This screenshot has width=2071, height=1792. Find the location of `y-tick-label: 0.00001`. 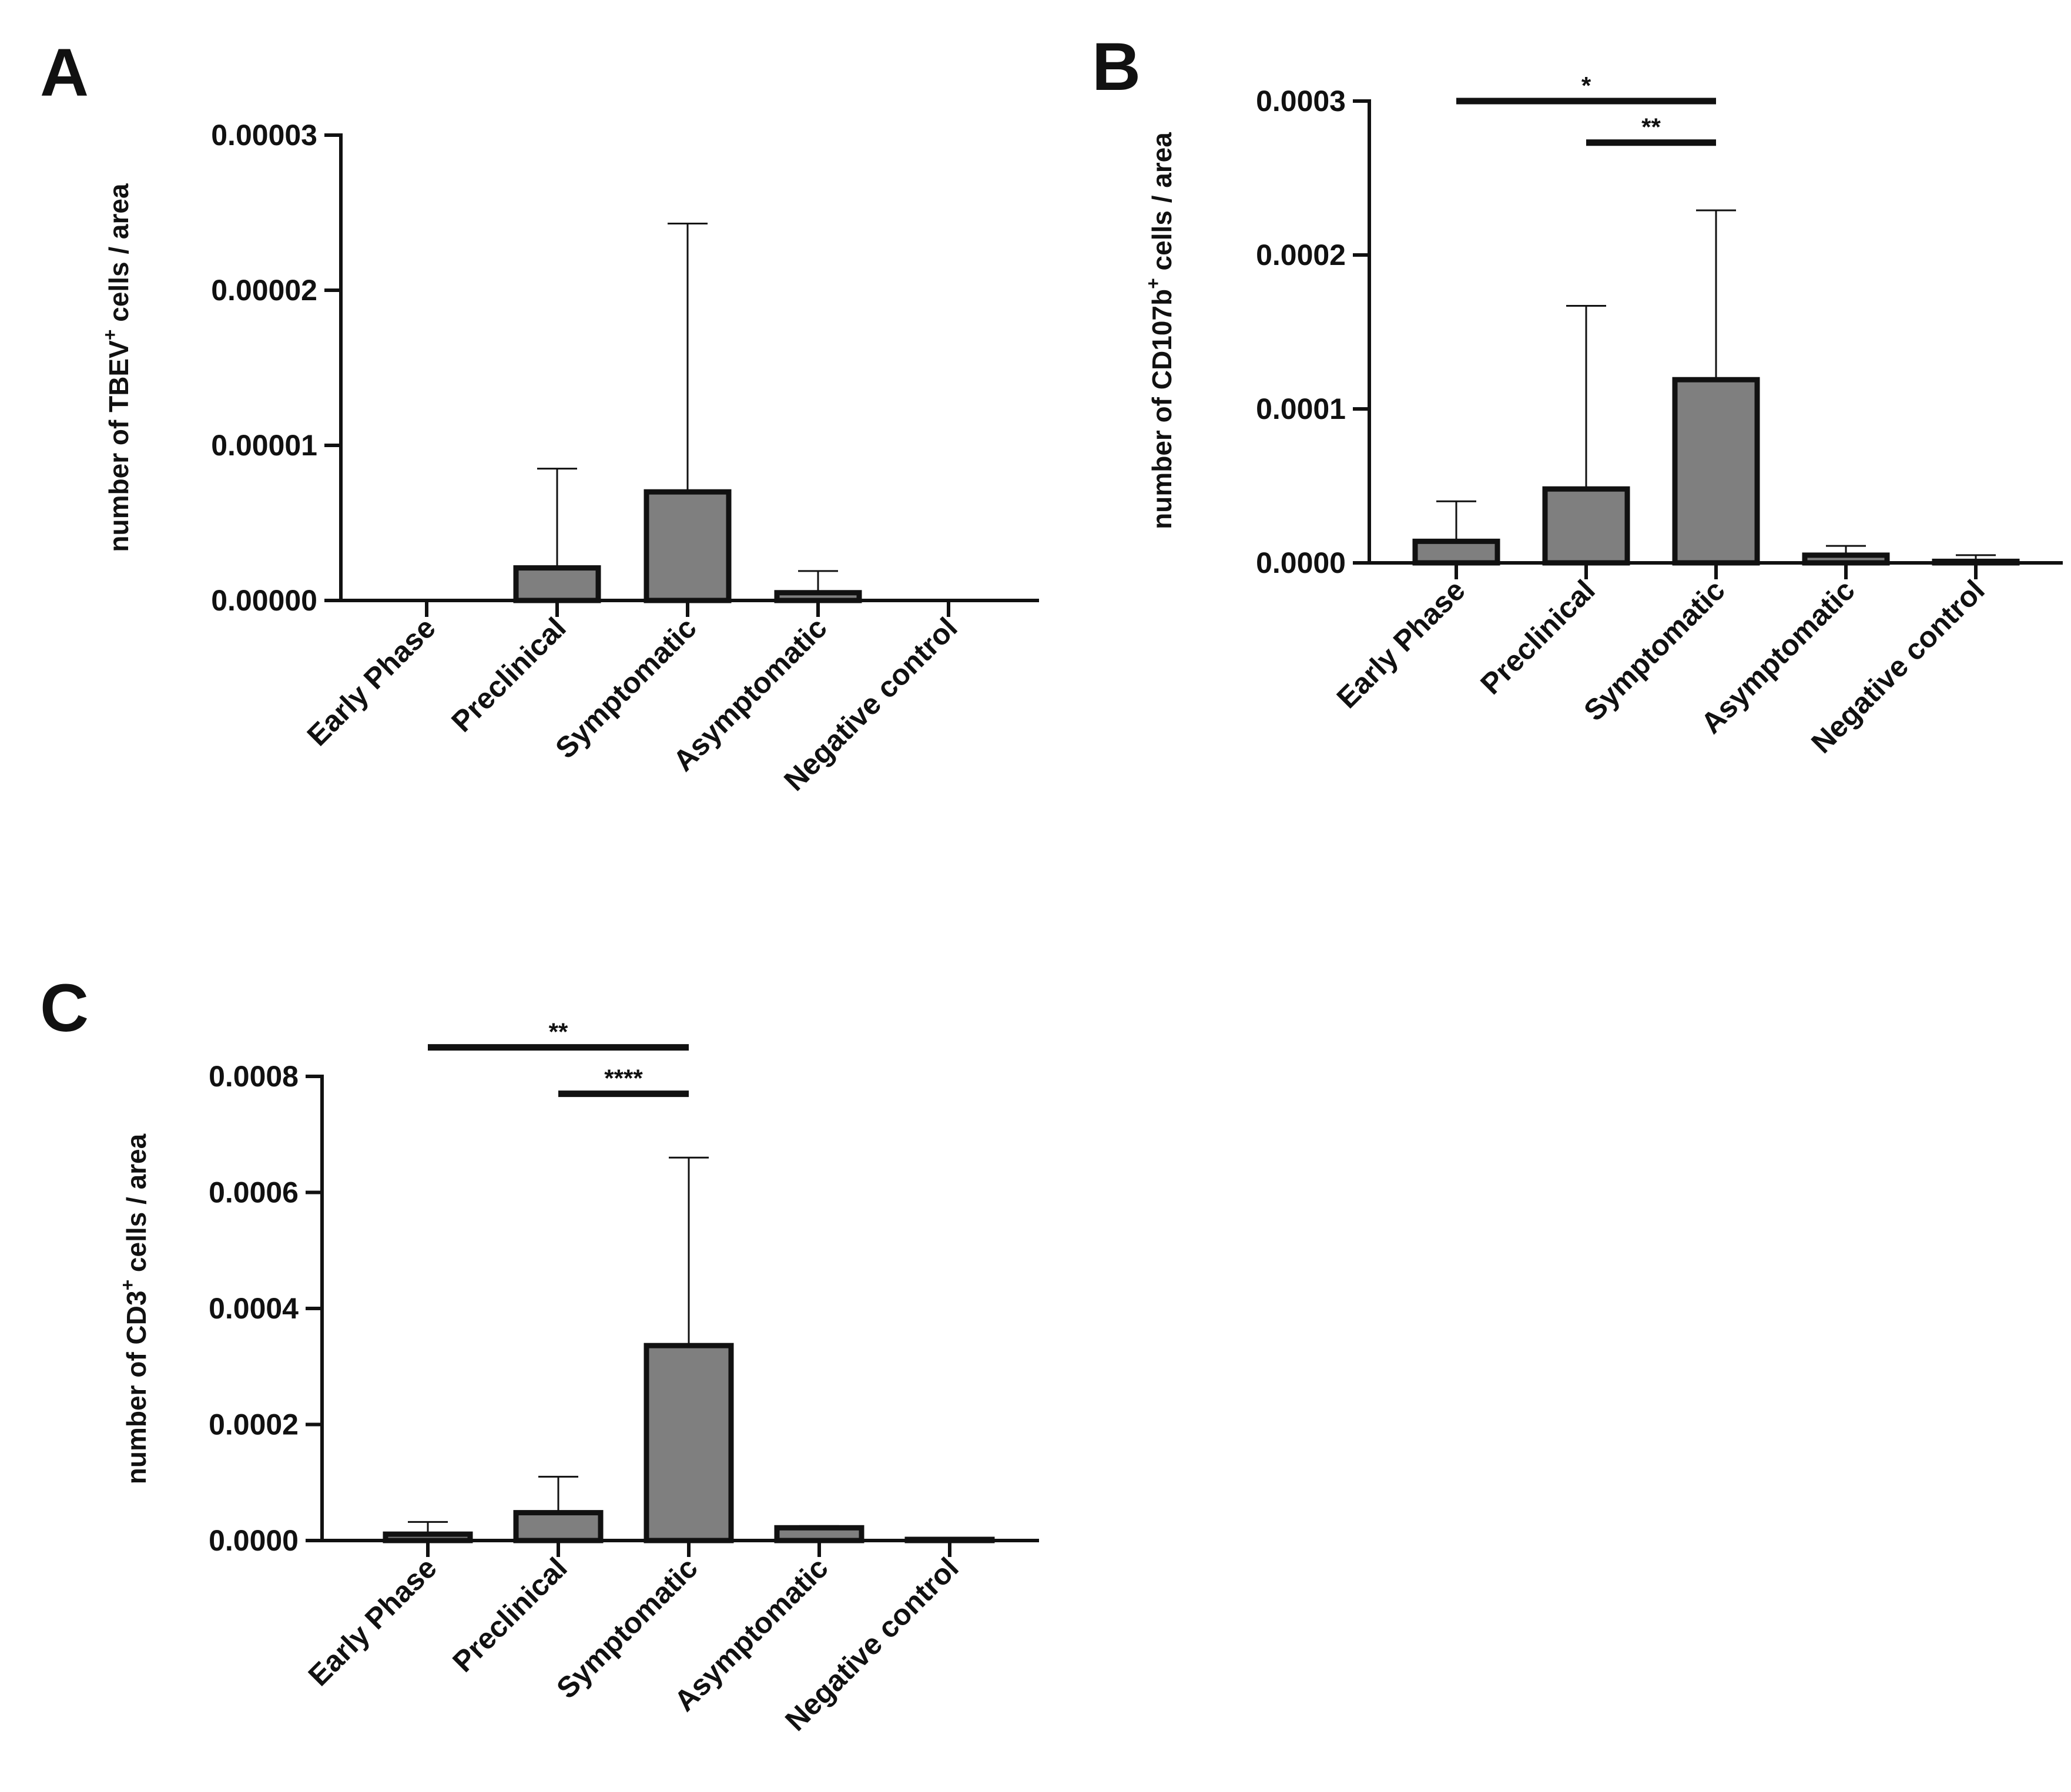

y-tick-label: 0.00001 is located at coordinates (264, 445).